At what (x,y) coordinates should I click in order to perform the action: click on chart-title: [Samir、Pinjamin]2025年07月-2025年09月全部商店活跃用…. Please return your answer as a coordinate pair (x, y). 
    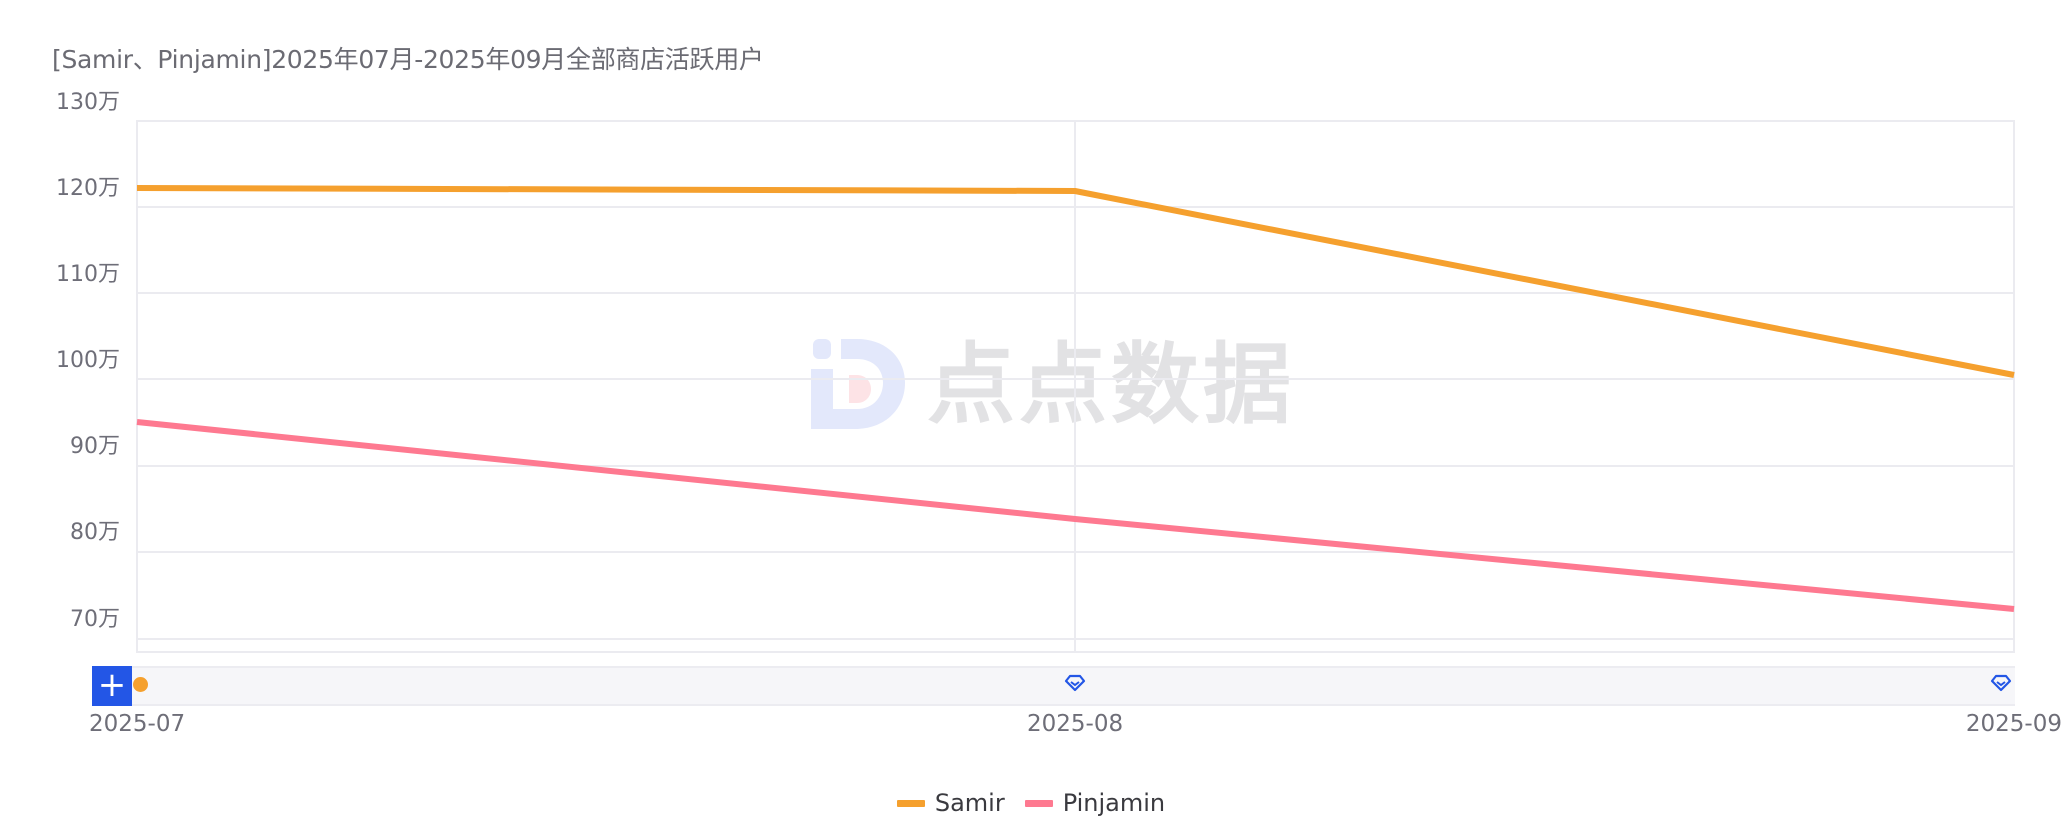
    Looking at the image, I should click on (408, 59).